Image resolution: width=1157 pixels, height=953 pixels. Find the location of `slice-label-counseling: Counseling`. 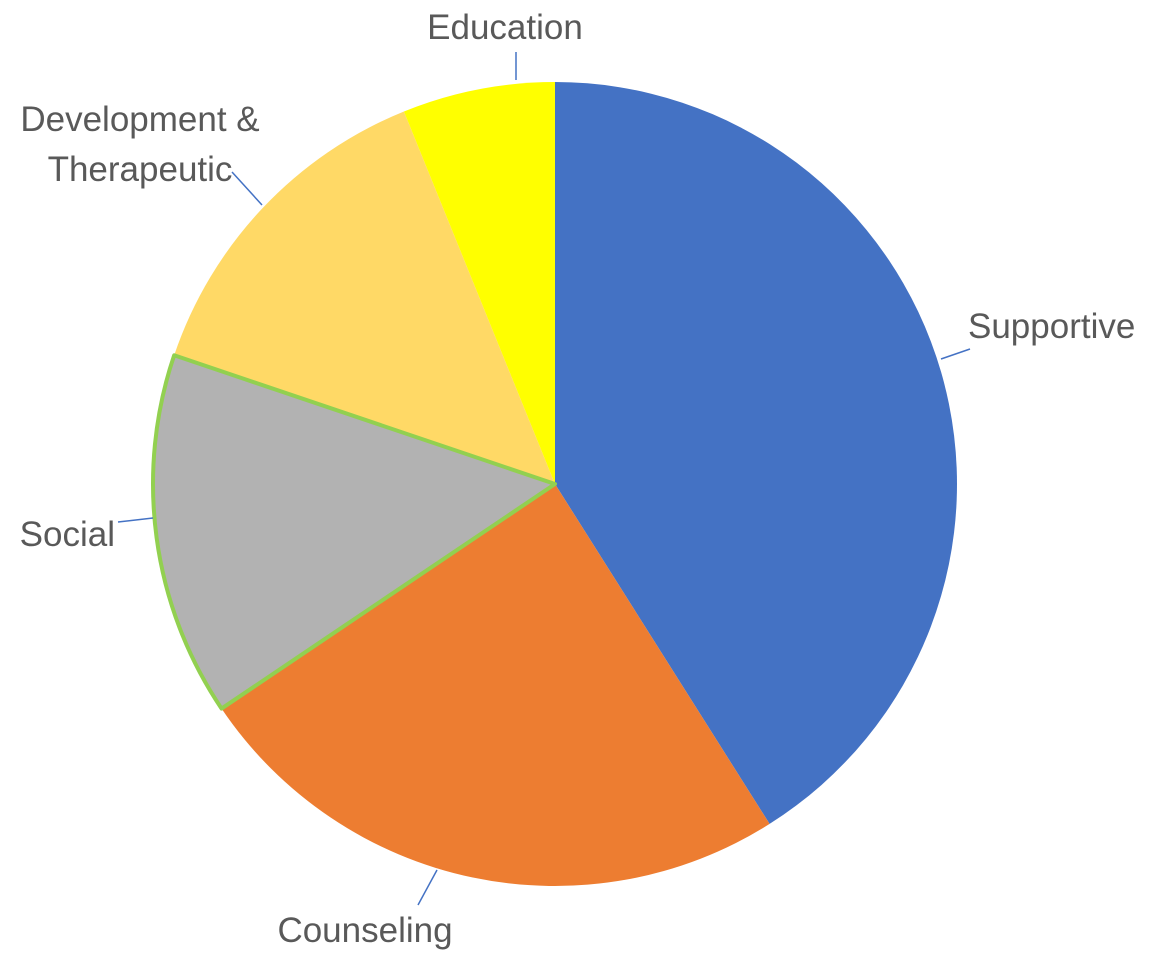

slice-label-counseling: Counseling is located at coordinates (364, 930).